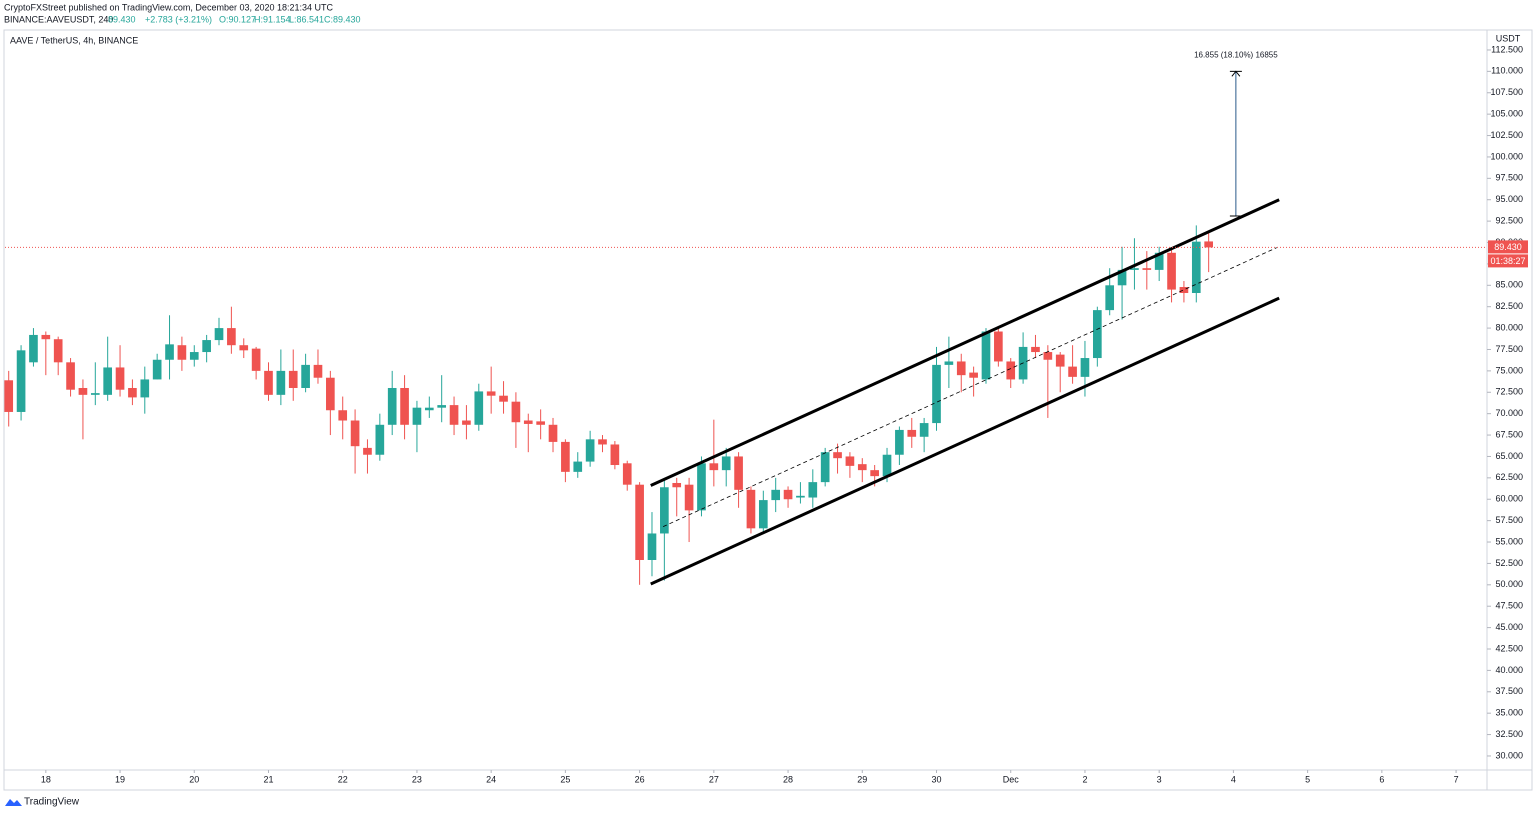 The width and height of the screenshot is (1536, 819). What do you see at coordinates (1509, 349) in the screenshot?
I see `y-tick-label: 77.500` at bounding box center [1509, 349].